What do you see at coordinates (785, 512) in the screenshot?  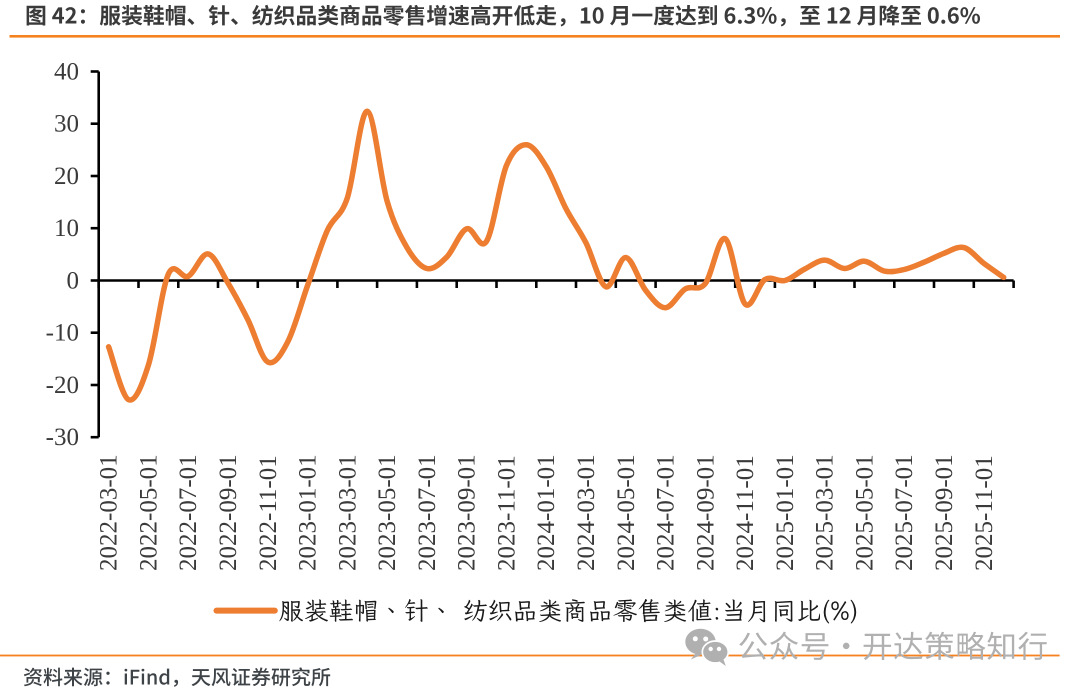 I see `svg-text: 2025-01-01` at bounding box center [785, 512].